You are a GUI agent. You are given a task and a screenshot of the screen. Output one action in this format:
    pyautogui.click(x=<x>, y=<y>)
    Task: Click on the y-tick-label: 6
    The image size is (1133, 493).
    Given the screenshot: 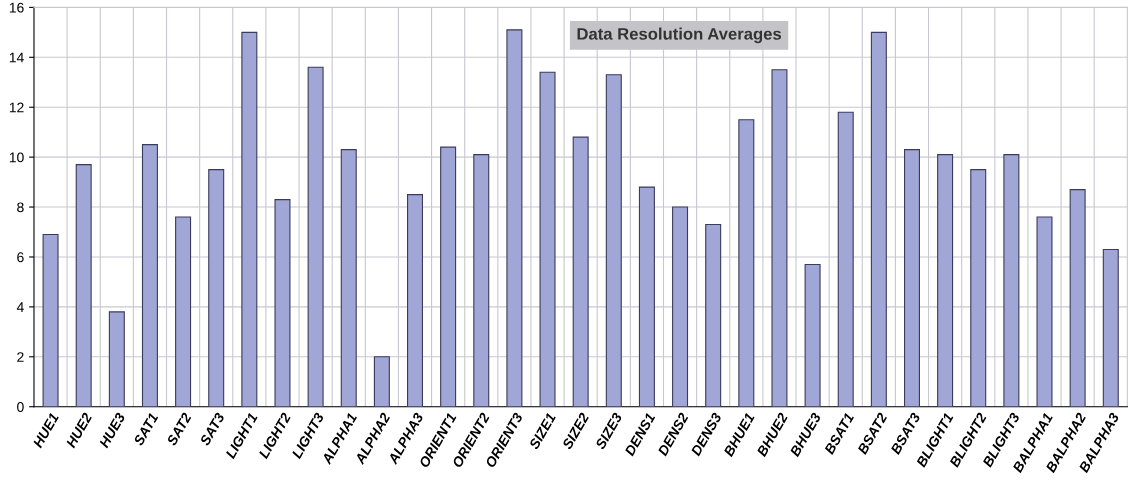 What is the action you would take?
    pyautogui.click(x=20, y=257)
    